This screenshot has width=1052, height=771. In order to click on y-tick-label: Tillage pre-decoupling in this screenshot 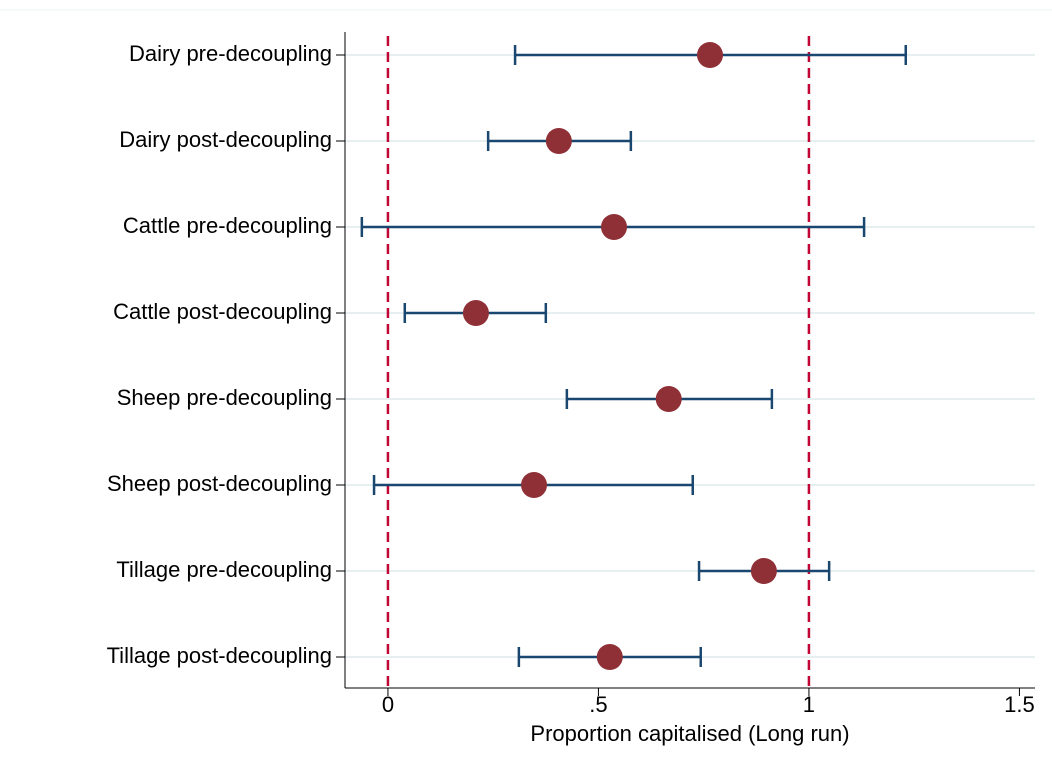, I will do `click(224, 569)`.